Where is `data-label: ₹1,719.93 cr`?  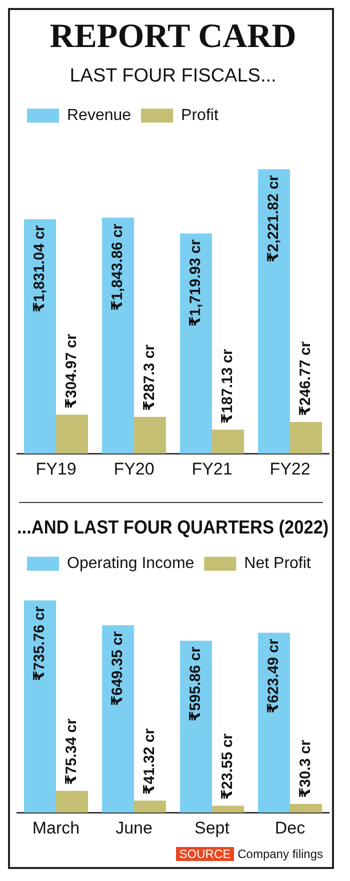 data-label: ₹1,719.93 cr is located at coordinates (195, 283).